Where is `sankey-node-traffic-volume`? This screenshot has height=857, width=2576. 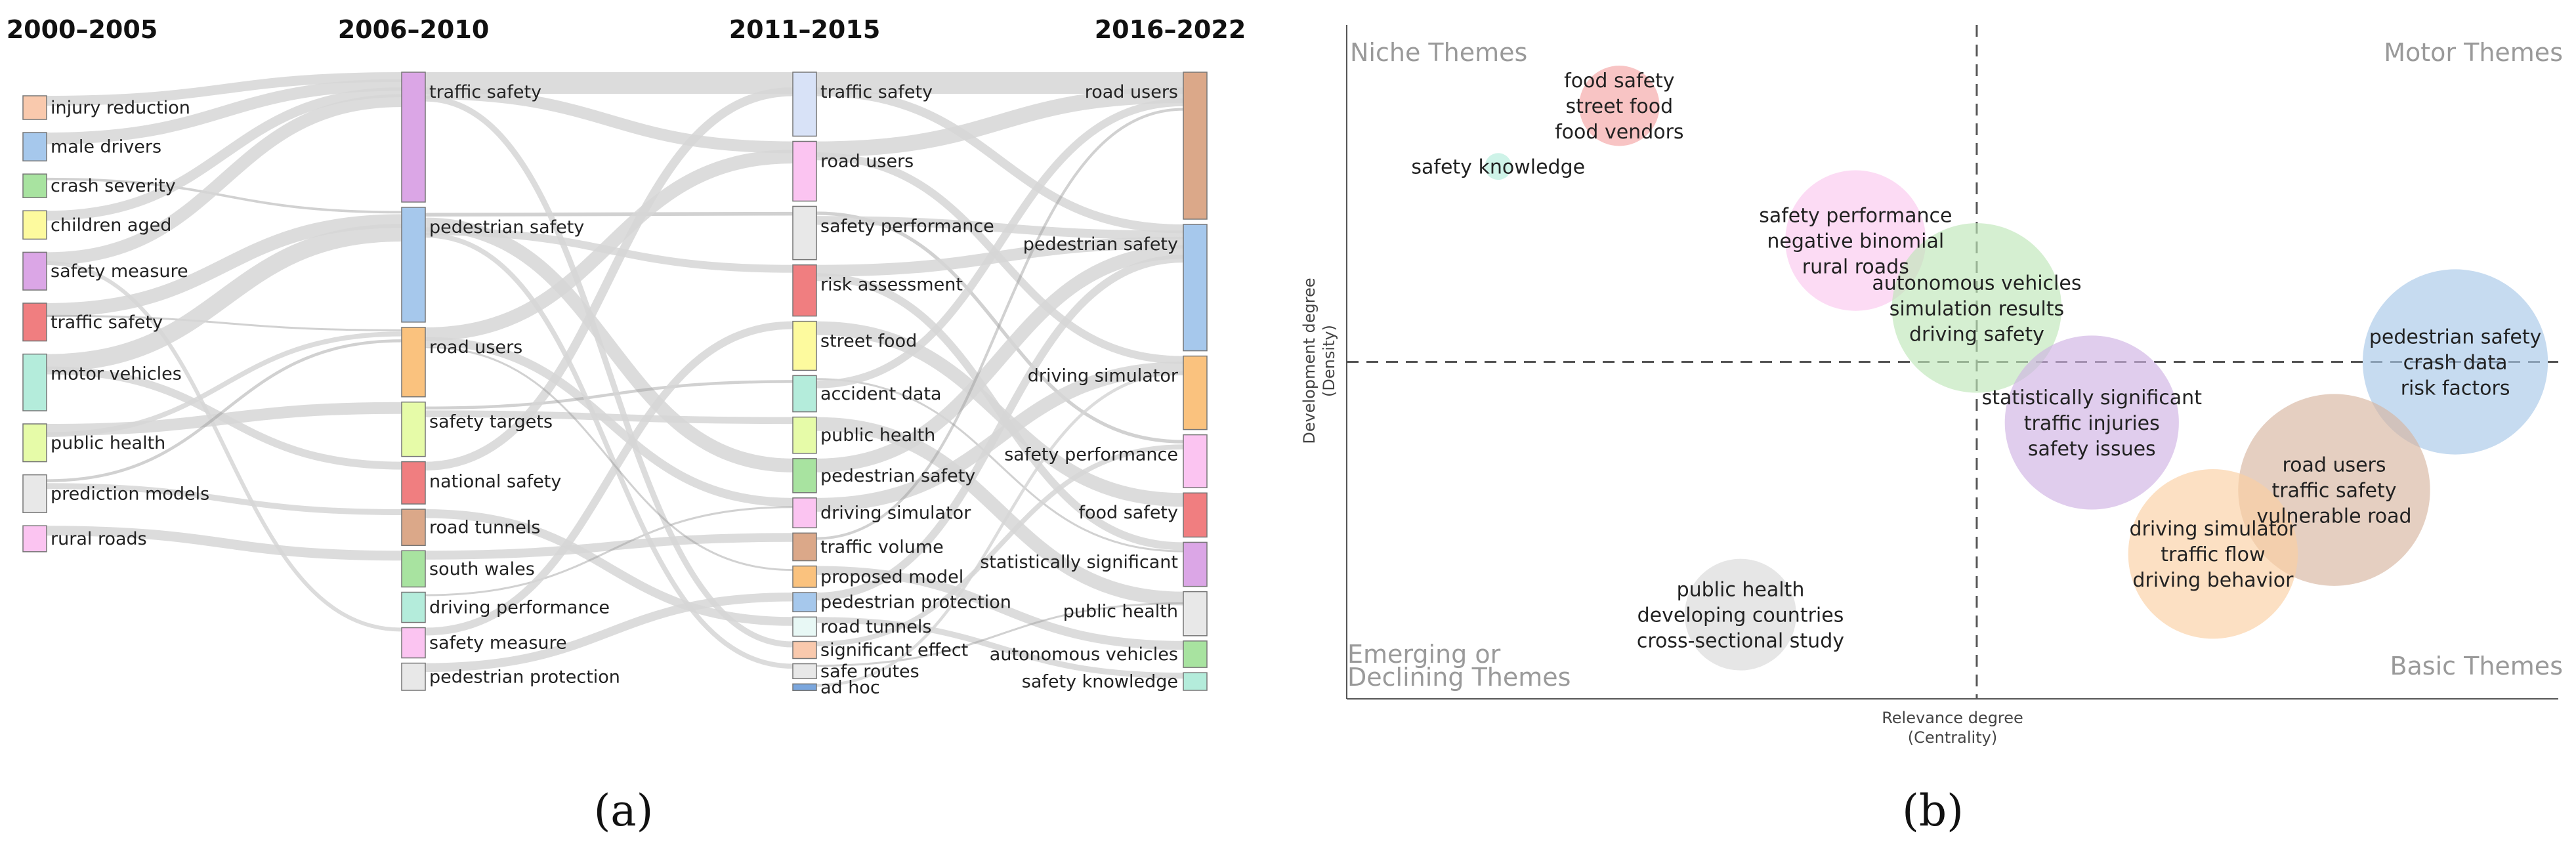
sankey-node-traffic-volume is located at coordinates (804, 547).